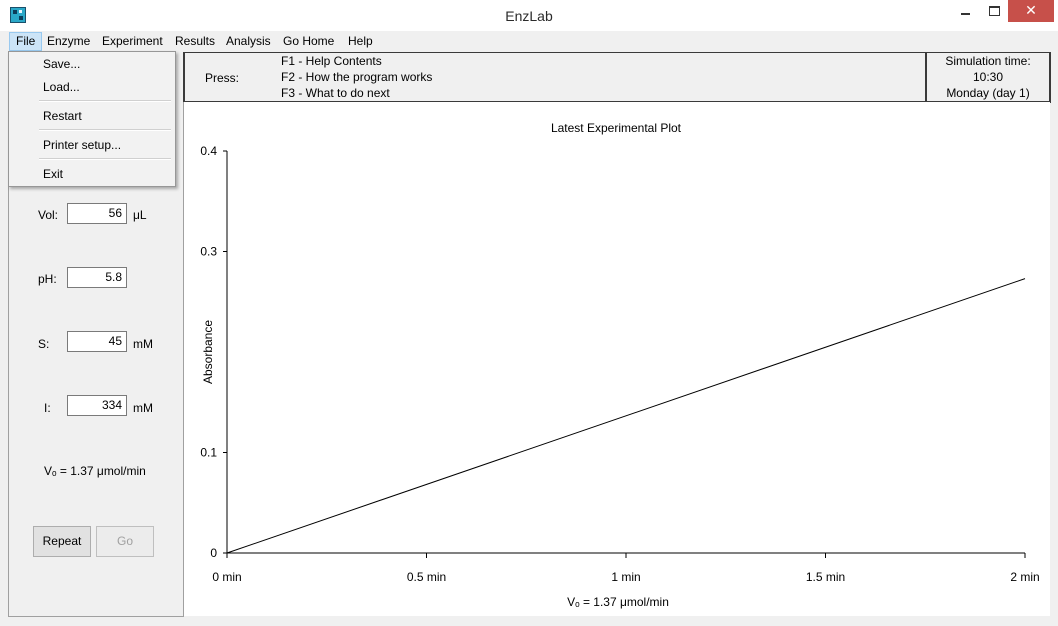  I want to click on menu-analysis: Analysis, so click(248, 41).